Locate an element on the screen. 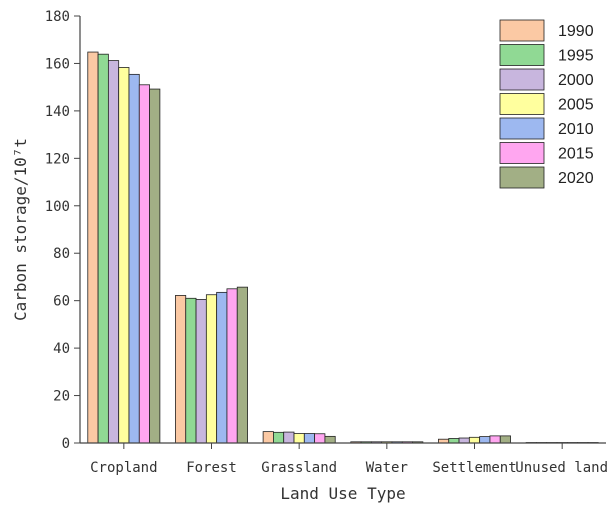 The width and height of the screenshot is (612, 506). y-tick-label: 80 is located at coordinates (61, 254).